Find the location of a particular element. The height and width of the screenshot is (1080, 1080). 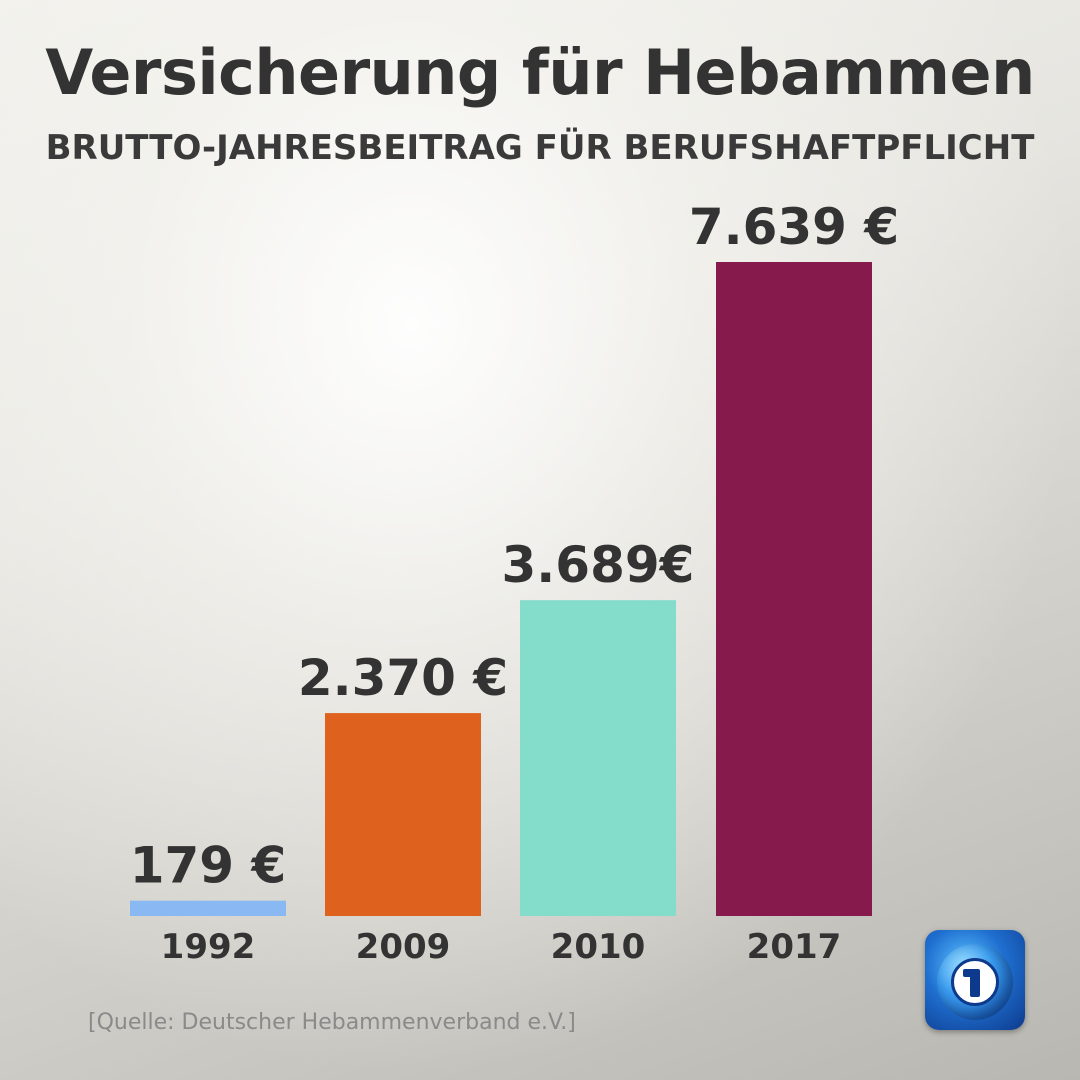

source-note: [Quelle: Deutscher Hebammenverband e.V.] is located at coordinates (332, 1022).